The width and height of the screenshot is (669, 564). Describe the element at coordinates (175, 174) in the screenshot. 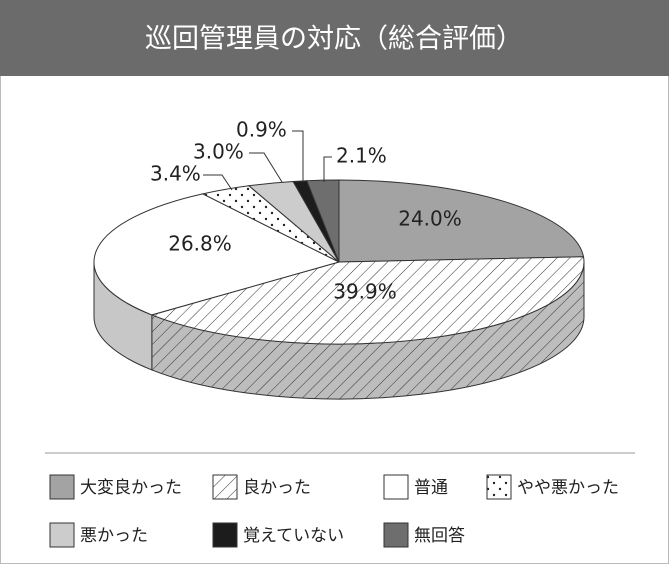

I see `data-label: 3.4%` at that location.